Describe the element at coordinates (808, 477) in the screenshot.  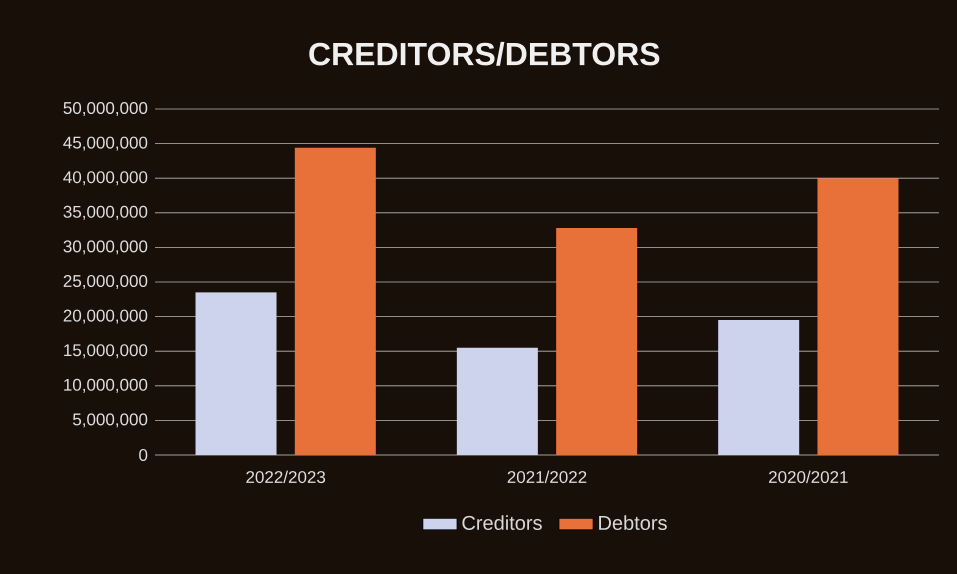
I see `x-tick-label: 2020/2021` at that location.